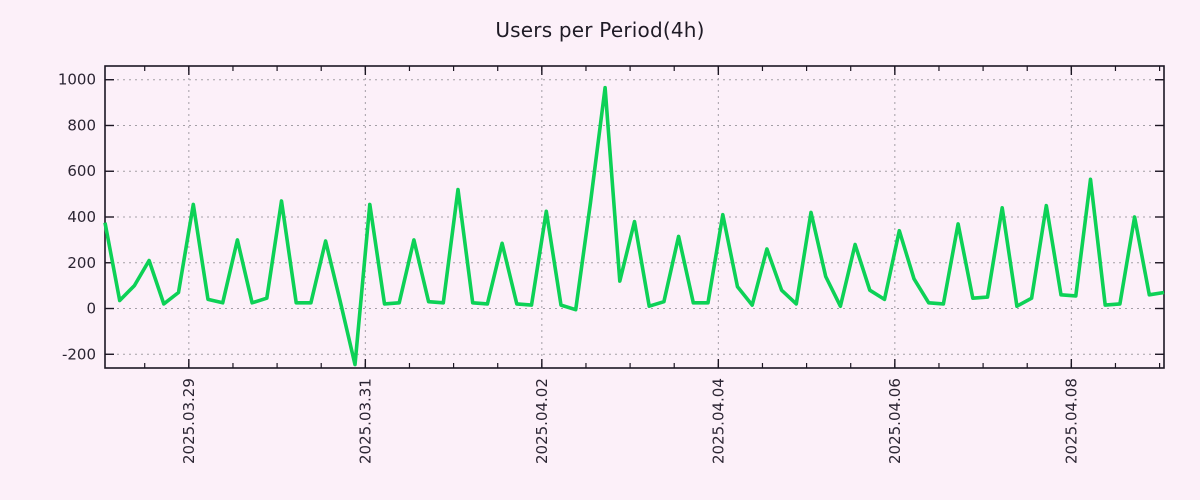  I want to click on chart-title: Users per Period(4h), so click(600, 30).